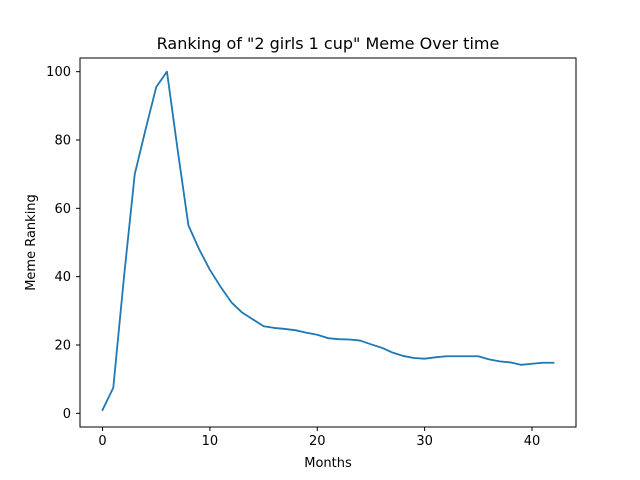  Describe the element at coordinates (62, 209) in the screenshot. I see `y-tick-label: 60` at that location.